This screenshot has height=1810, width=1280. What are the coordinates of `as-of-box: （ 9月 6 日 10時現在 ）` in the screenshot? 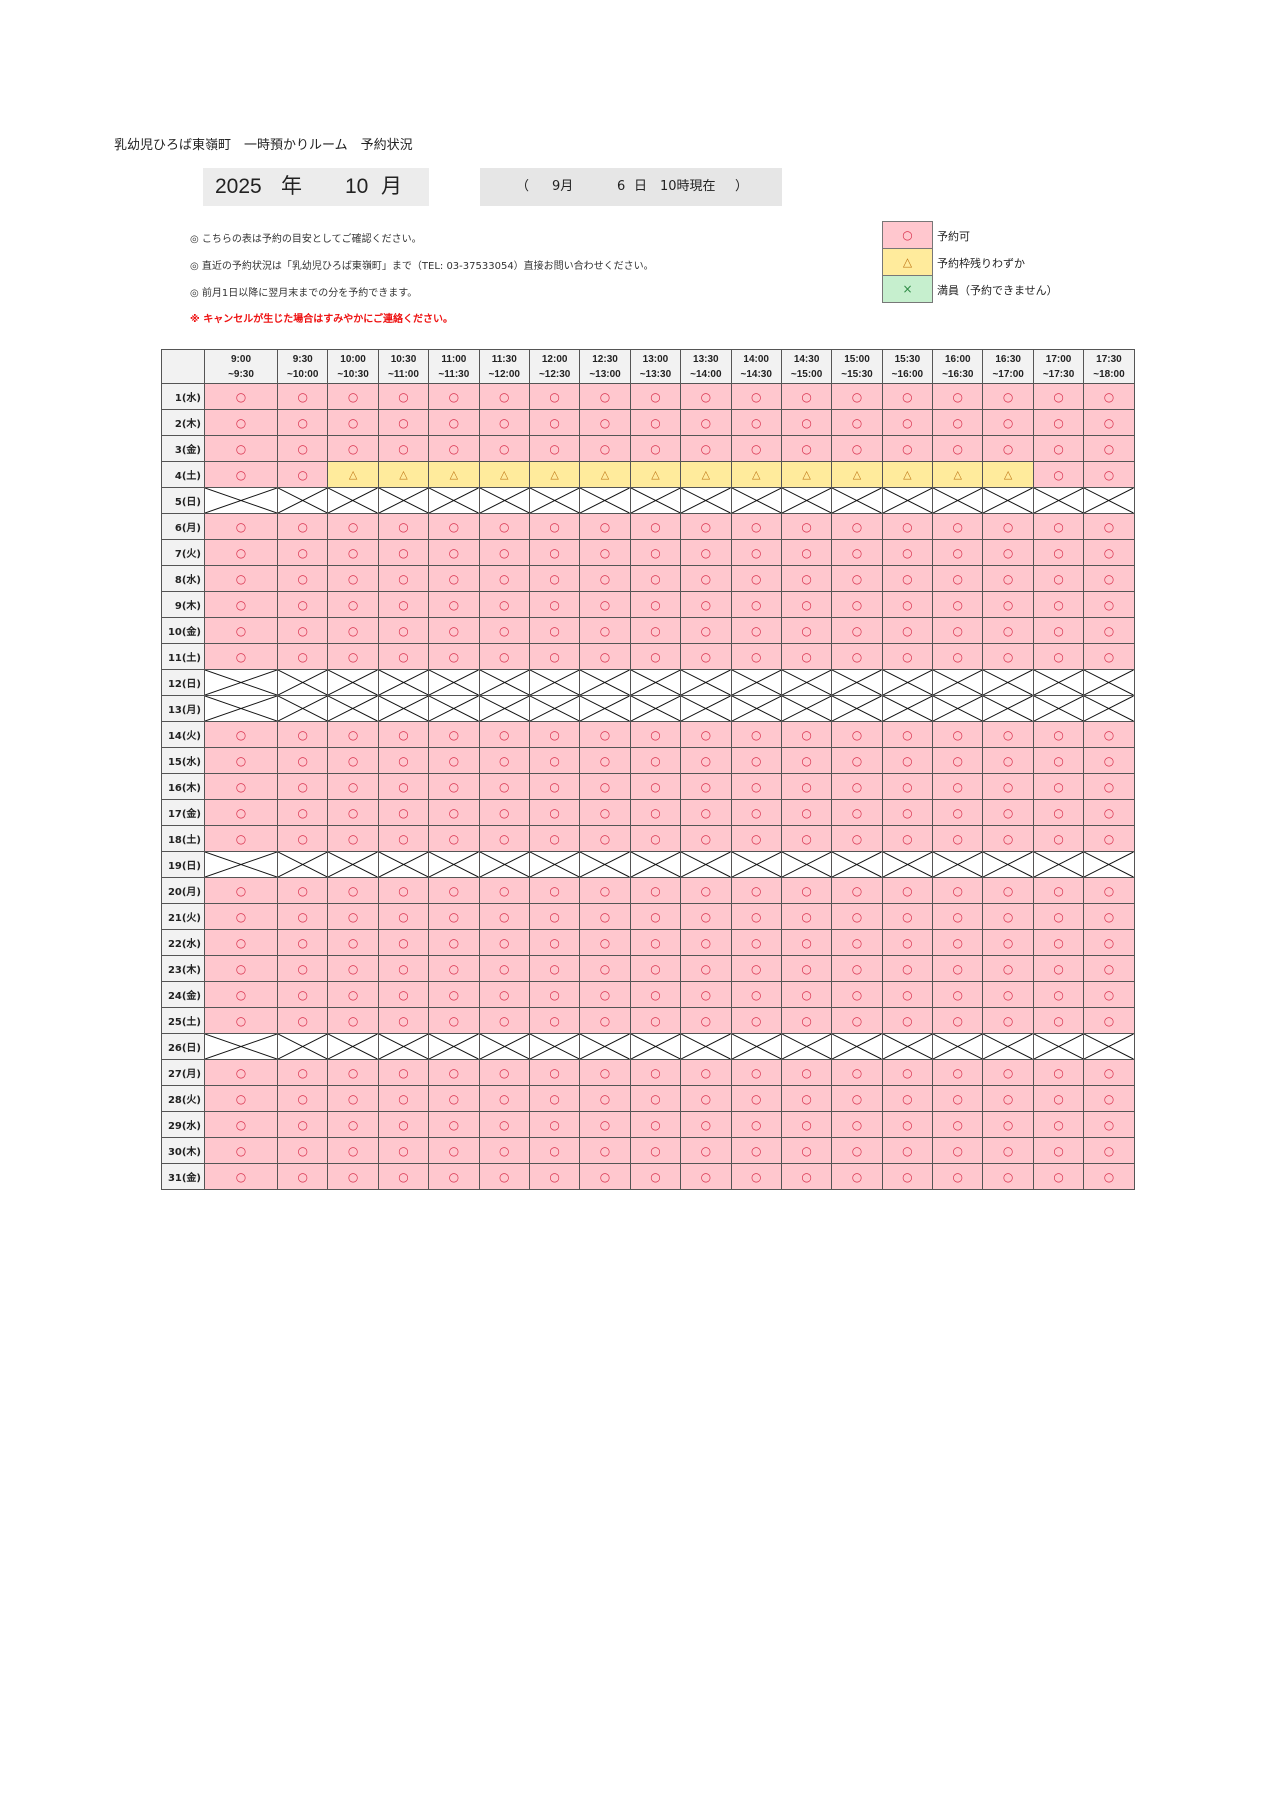 It's located at (631, 187).